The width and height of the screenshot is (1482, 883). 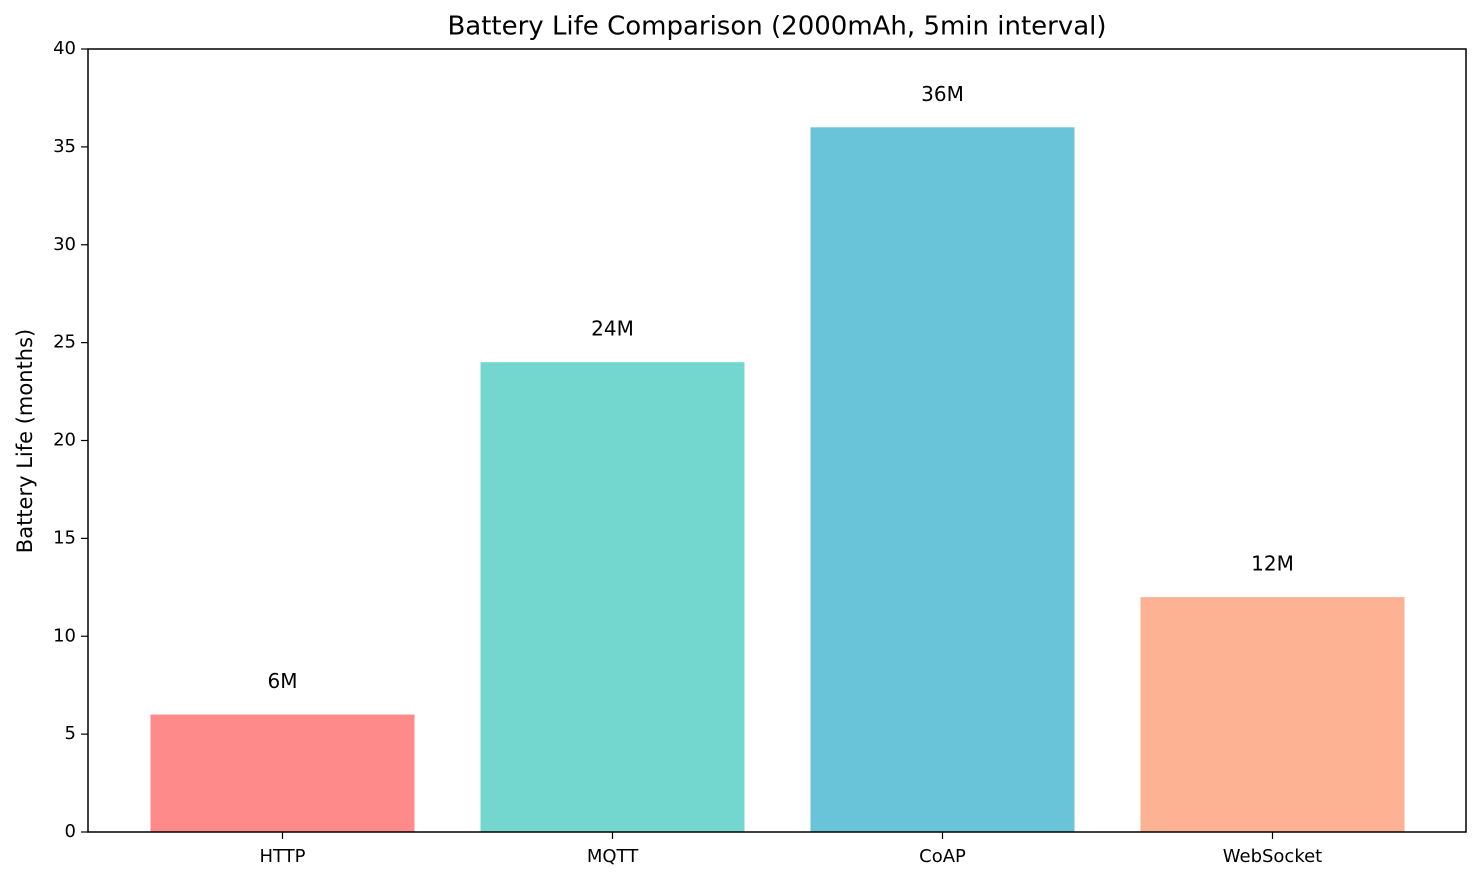 What do you see at coordinates (64, 146) in the screenshot?
I see `y-tick-label: 35` at bounding box center [64, 146].